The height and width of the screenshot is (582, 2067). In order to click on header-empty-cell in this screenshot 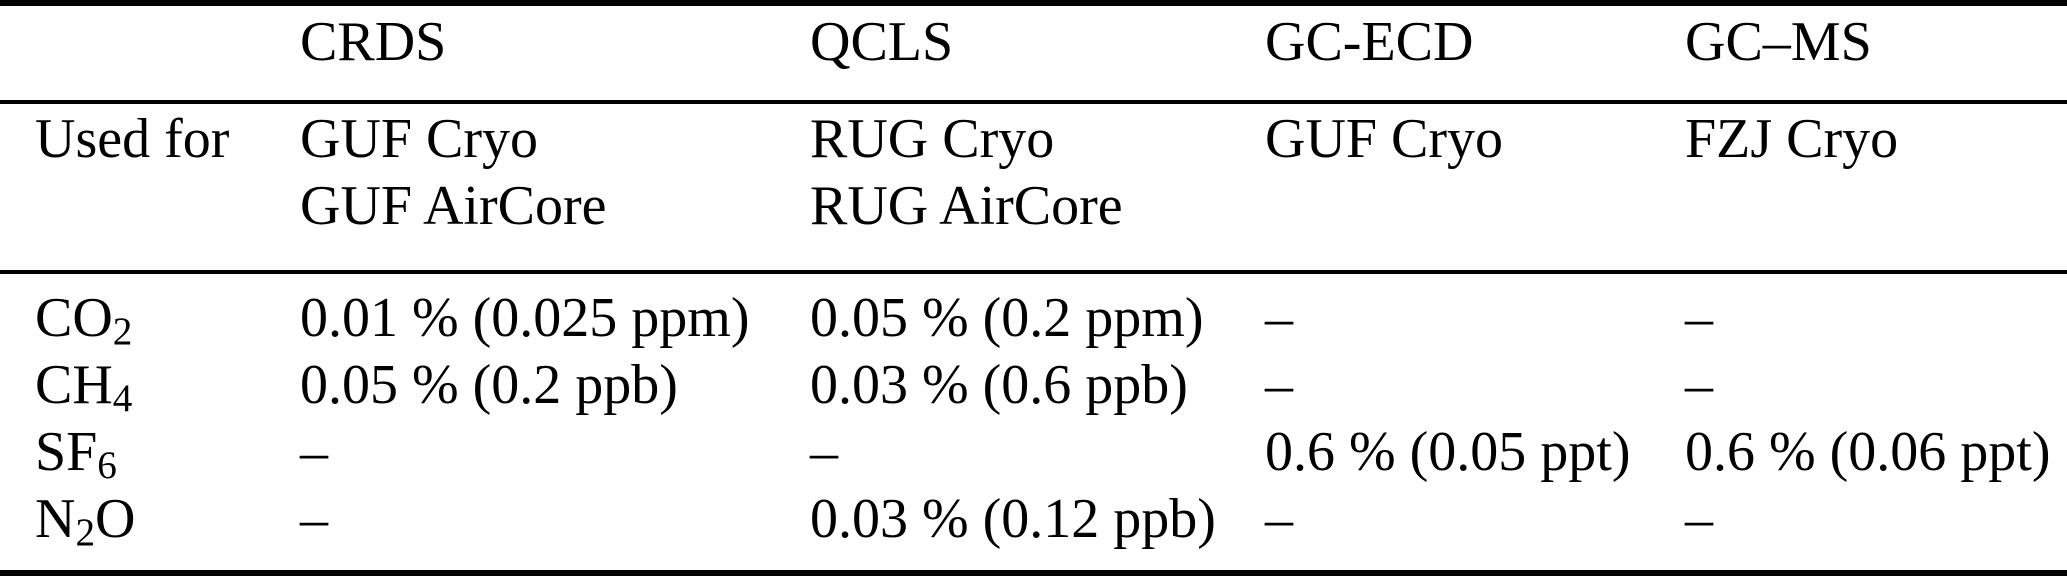, I will do `click(150, 53)`.